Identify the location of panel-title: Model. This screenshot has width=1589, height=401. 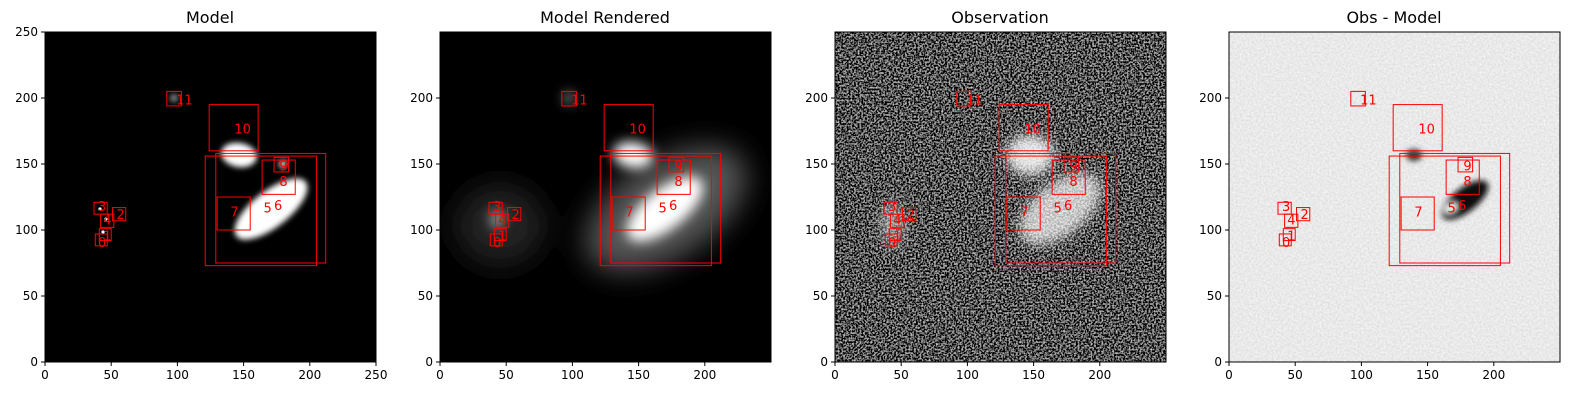
(210, 17).